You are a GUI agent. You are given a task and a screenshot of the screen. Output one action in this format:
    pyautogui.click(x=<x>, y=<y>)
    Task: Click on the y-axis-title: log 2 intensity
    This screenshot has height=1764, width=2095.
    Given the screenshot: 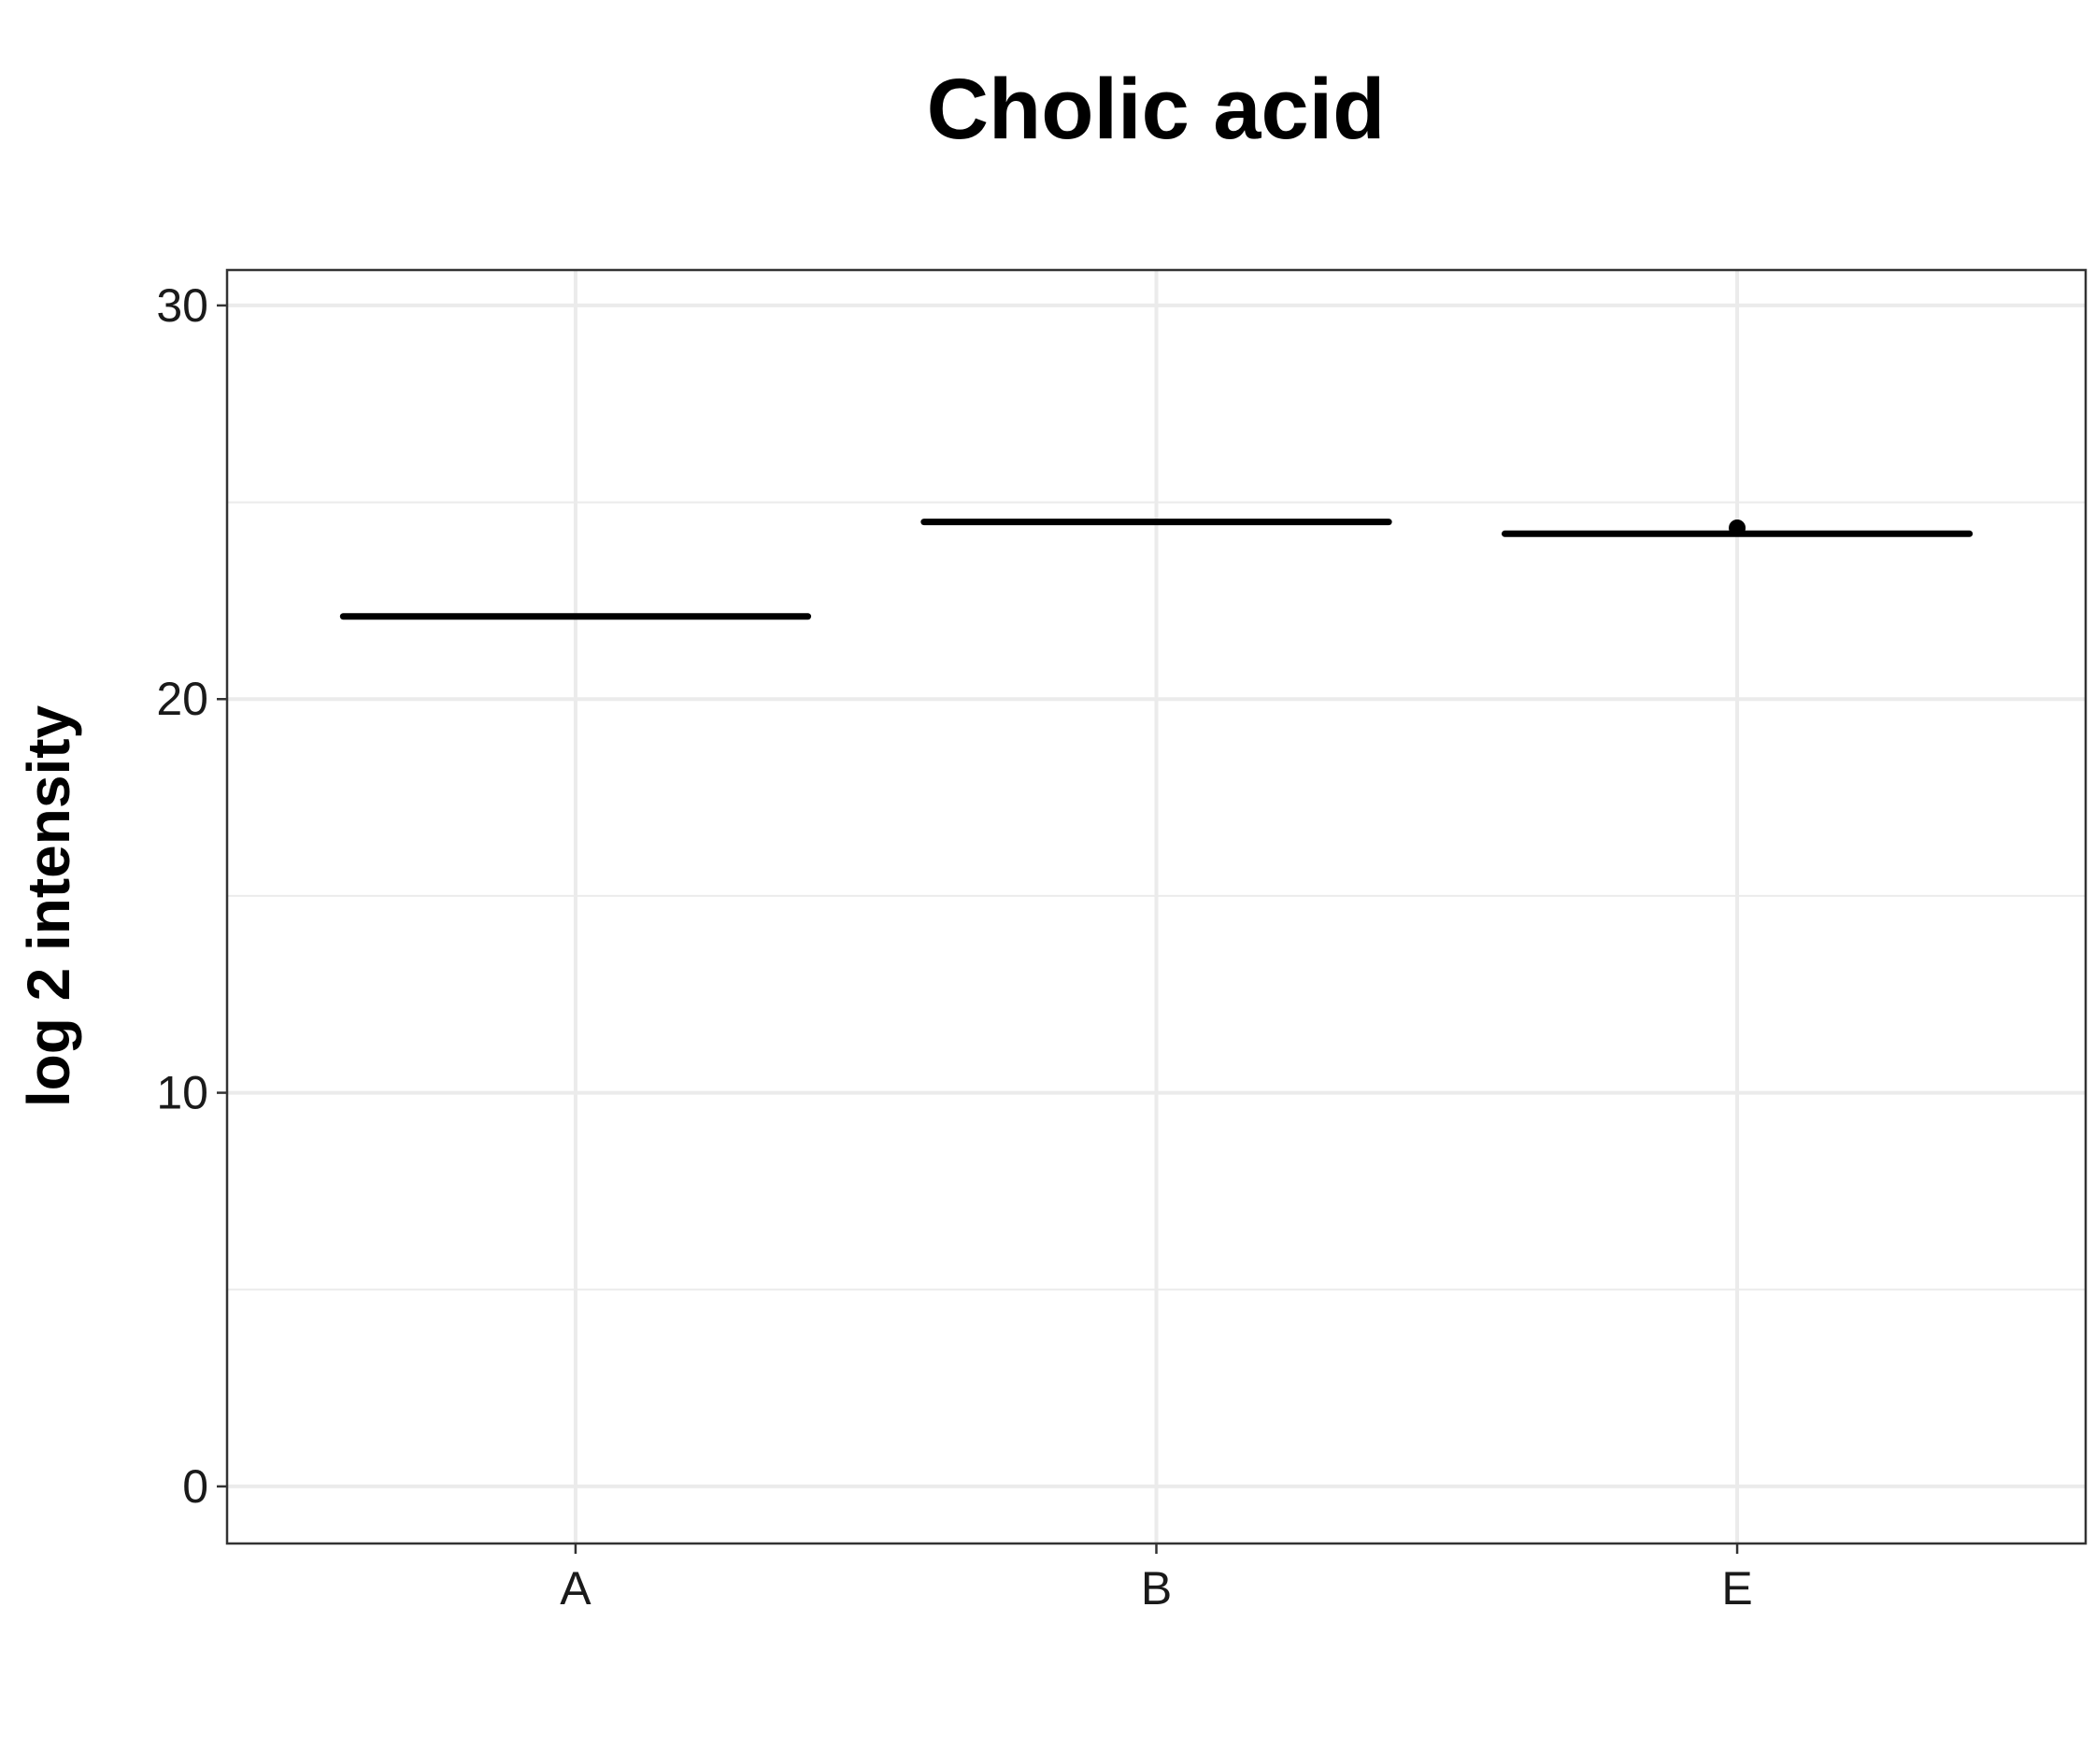 What is the action you would take?
    pyautogui.click(x=48, y=905)
    